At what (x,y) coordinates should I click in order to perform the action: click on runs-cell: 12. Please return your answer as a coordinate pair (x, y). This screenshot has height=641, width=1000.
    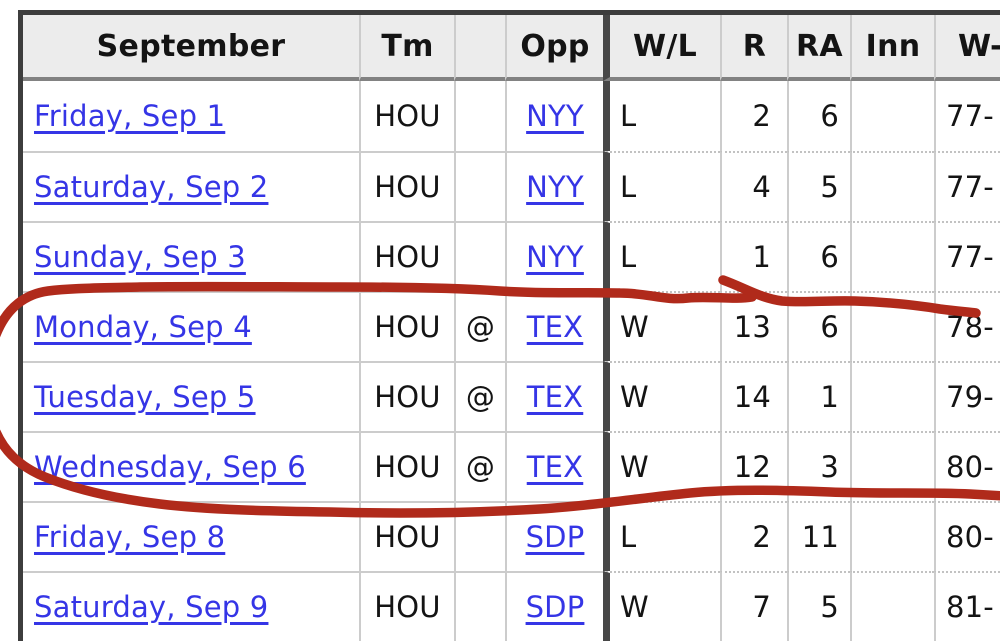
    Looking at the image, I should click on (753, 466).